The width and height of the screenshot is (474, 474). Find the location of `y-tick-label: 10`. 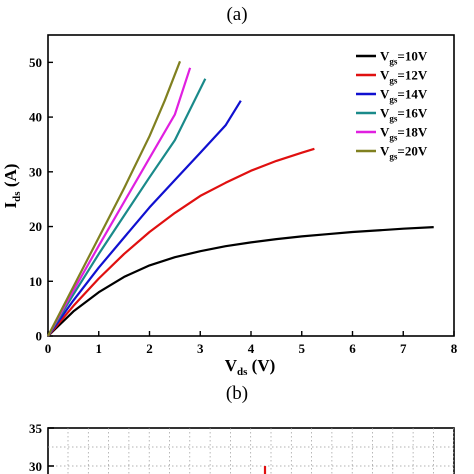

y-tick-label: 10 is located at coordinates (35, 281).